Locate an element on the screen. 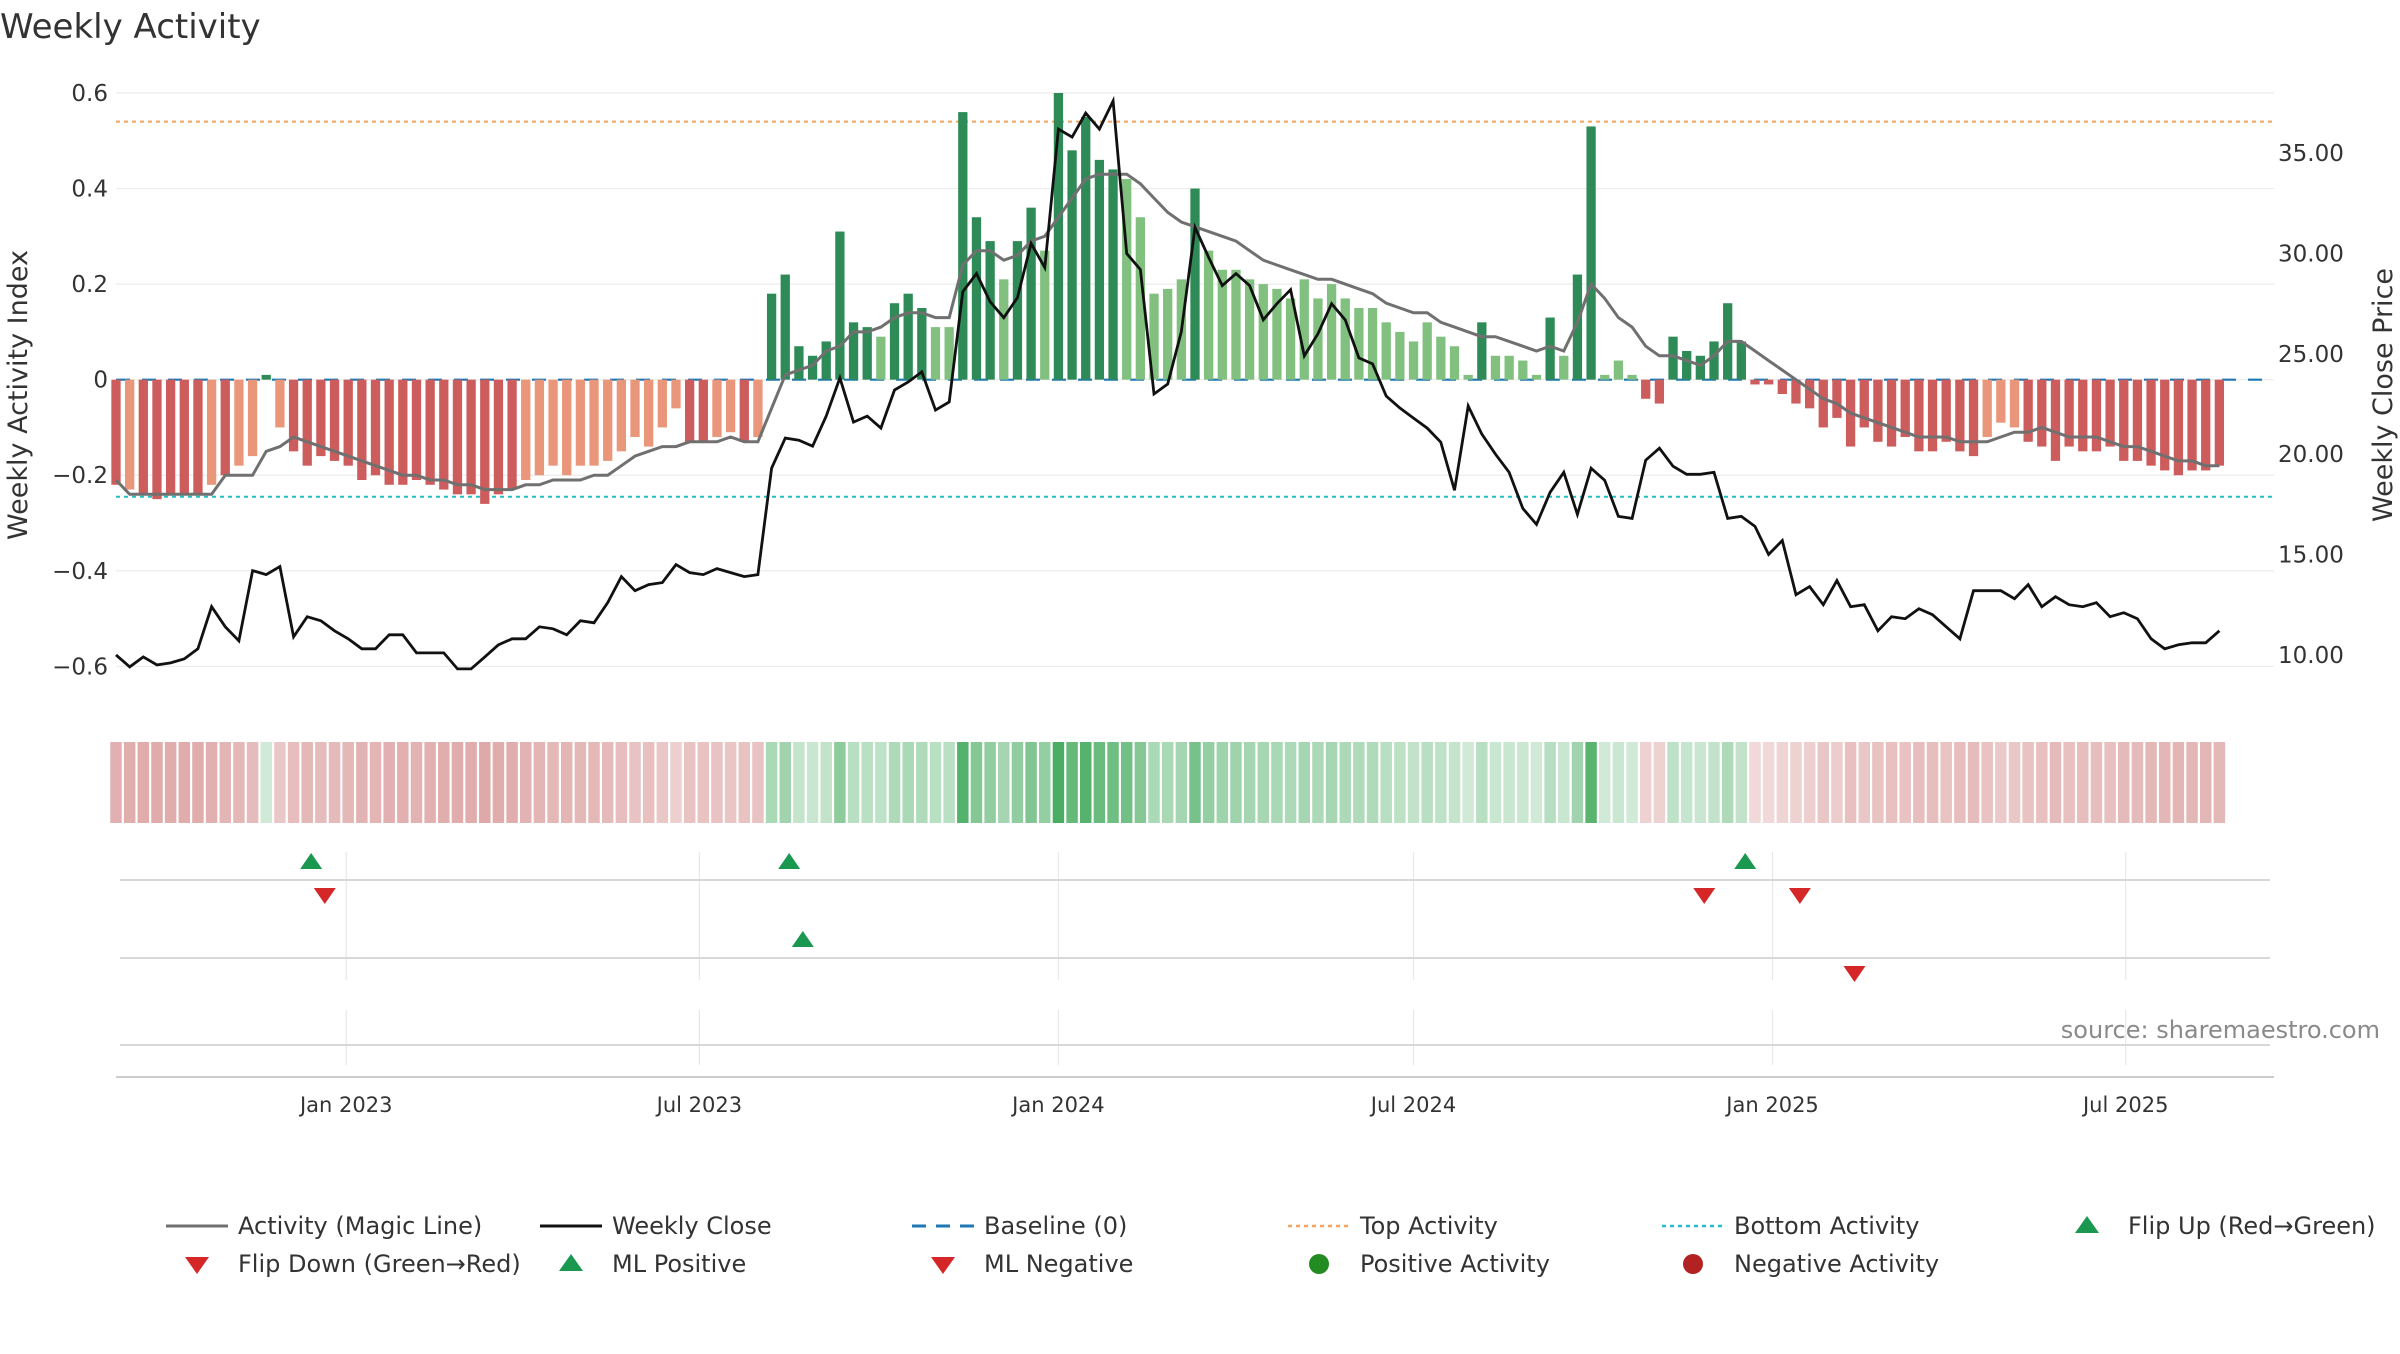  legend-label: Positive Activity is located at coordinates (1455, 1264).